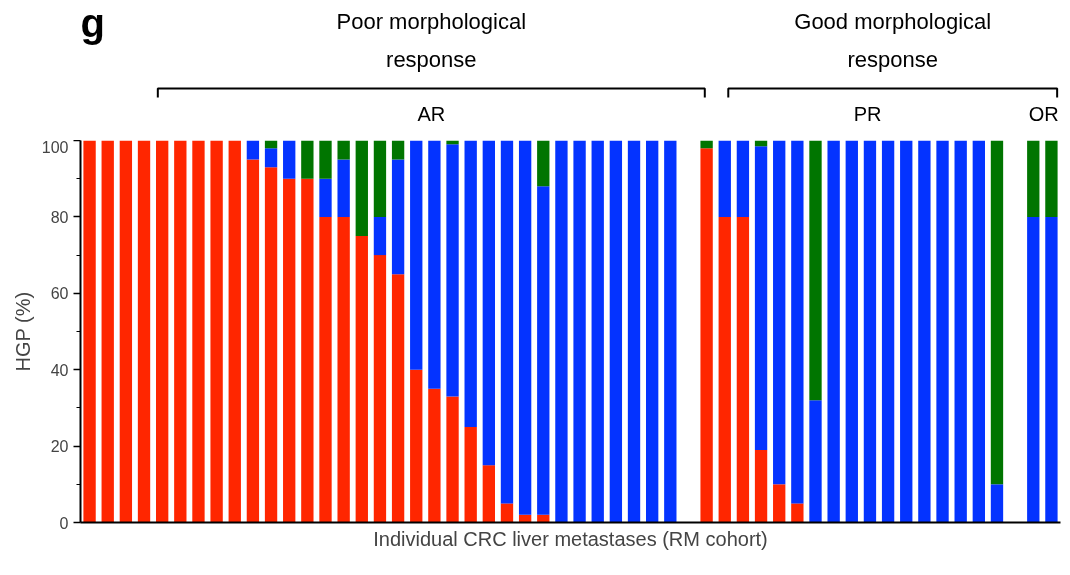  What do you see at coordinates (59, 447) in the screenshot?
I see `y-tick-label: 20` at bounding box center [59, 447].